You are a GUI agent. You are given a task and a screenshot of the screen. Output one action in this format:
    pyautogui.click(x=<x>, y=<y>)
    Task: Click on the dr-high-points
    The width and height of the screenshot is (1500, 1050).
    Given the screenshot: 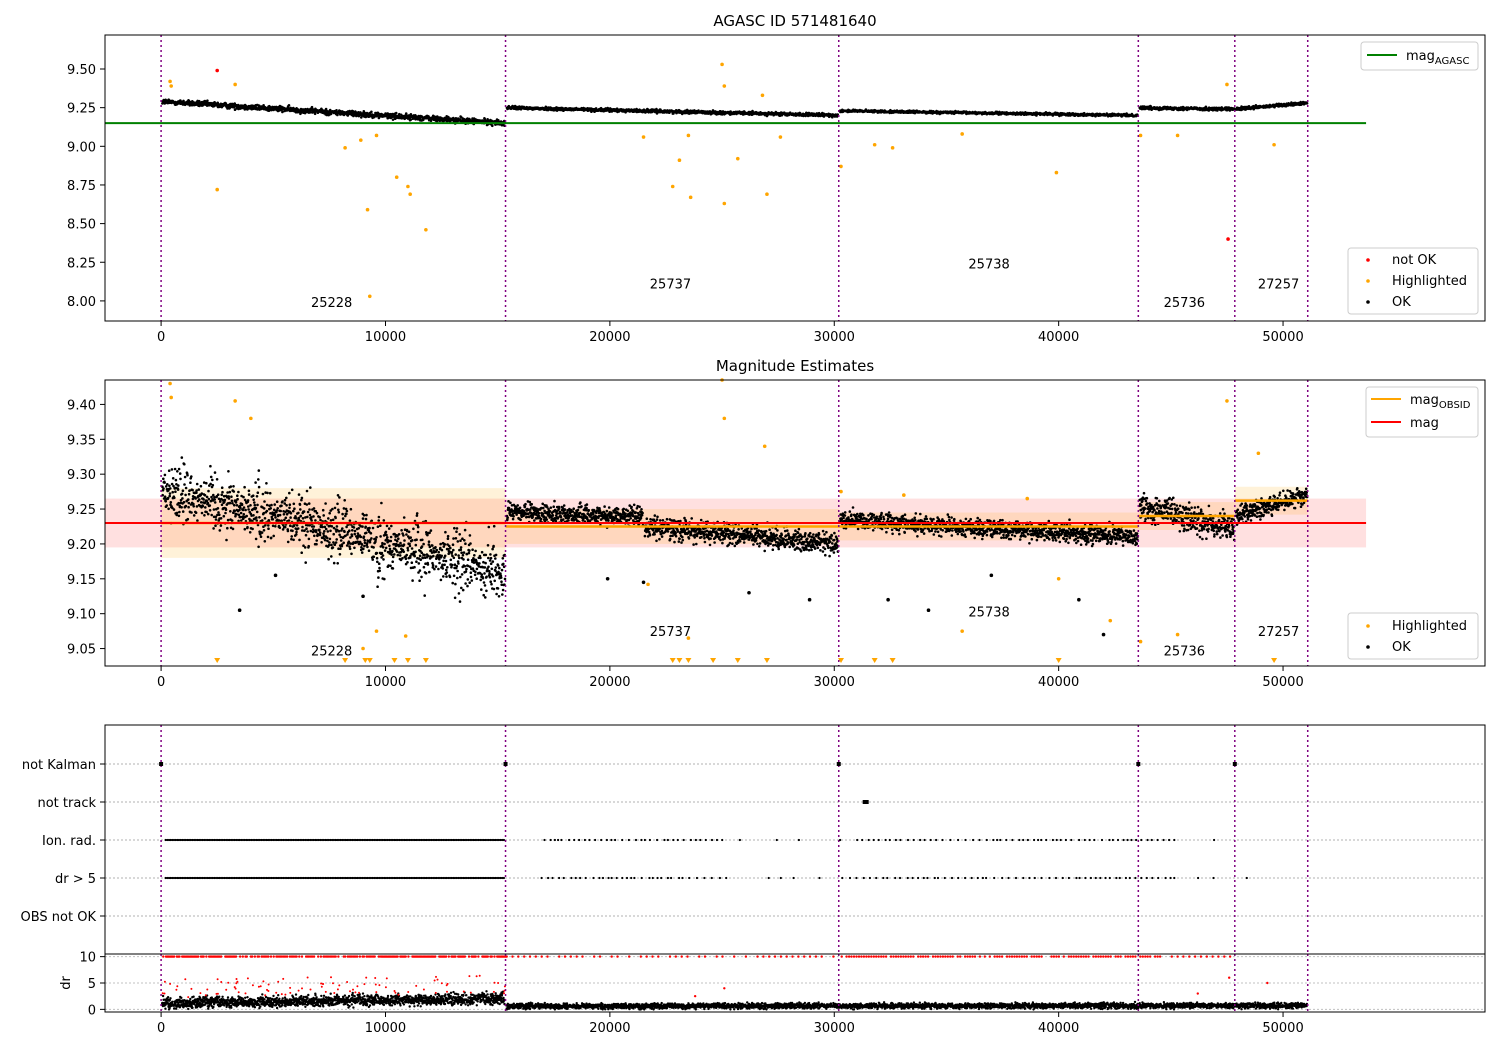 What is the action you would take?
    pyautogui.click(x=333, y=986)
    